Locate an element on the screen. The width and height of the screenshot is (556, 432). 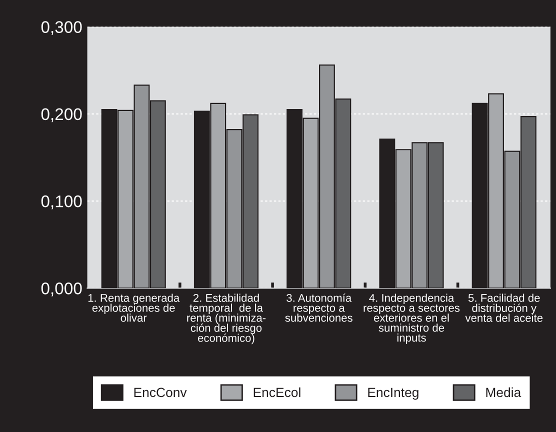
y-tick-label: 0,000 is located at coordinates (61, 289).